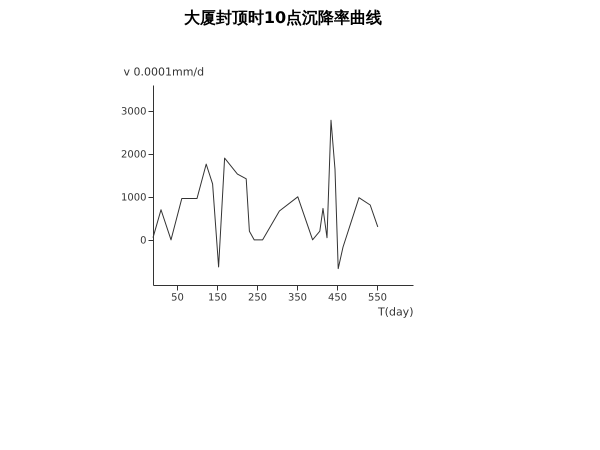 The image size is (600, 450). Describe the element at coordinates (164, 72) in the screenshot. I see `y-axis-title: v 0.0001mm/d` at that location.